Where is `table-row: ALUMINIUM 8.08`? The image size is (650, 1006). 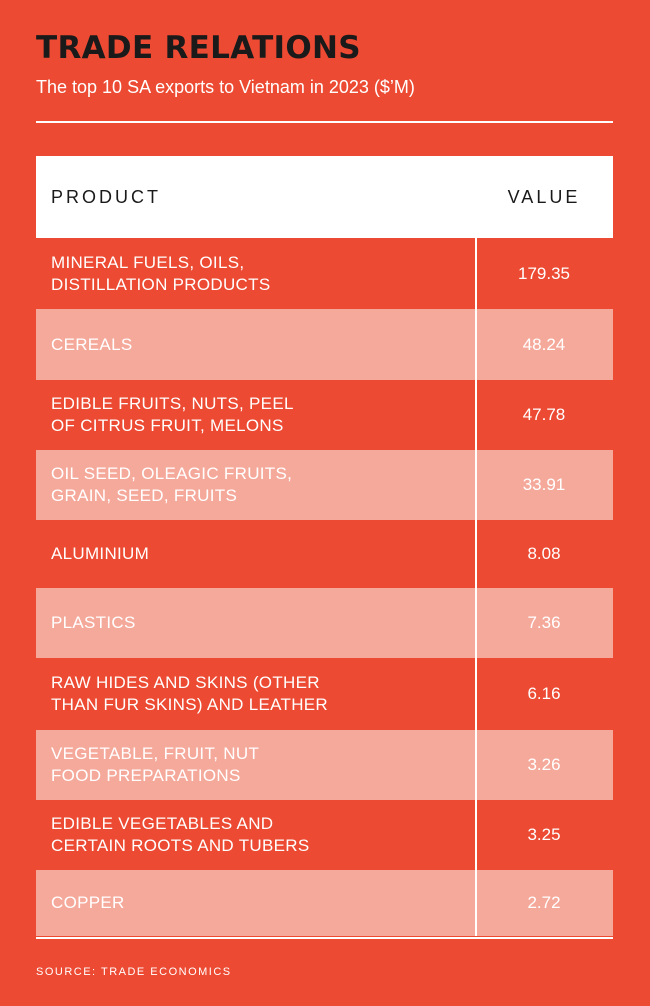 table-row: ALUMINIUM 8.08 is located at coordinates (324, 554).